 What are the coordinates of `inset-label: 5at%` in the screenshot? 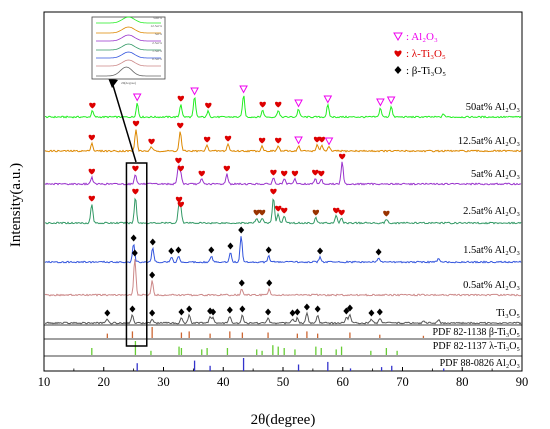 It's located at (158, 34).